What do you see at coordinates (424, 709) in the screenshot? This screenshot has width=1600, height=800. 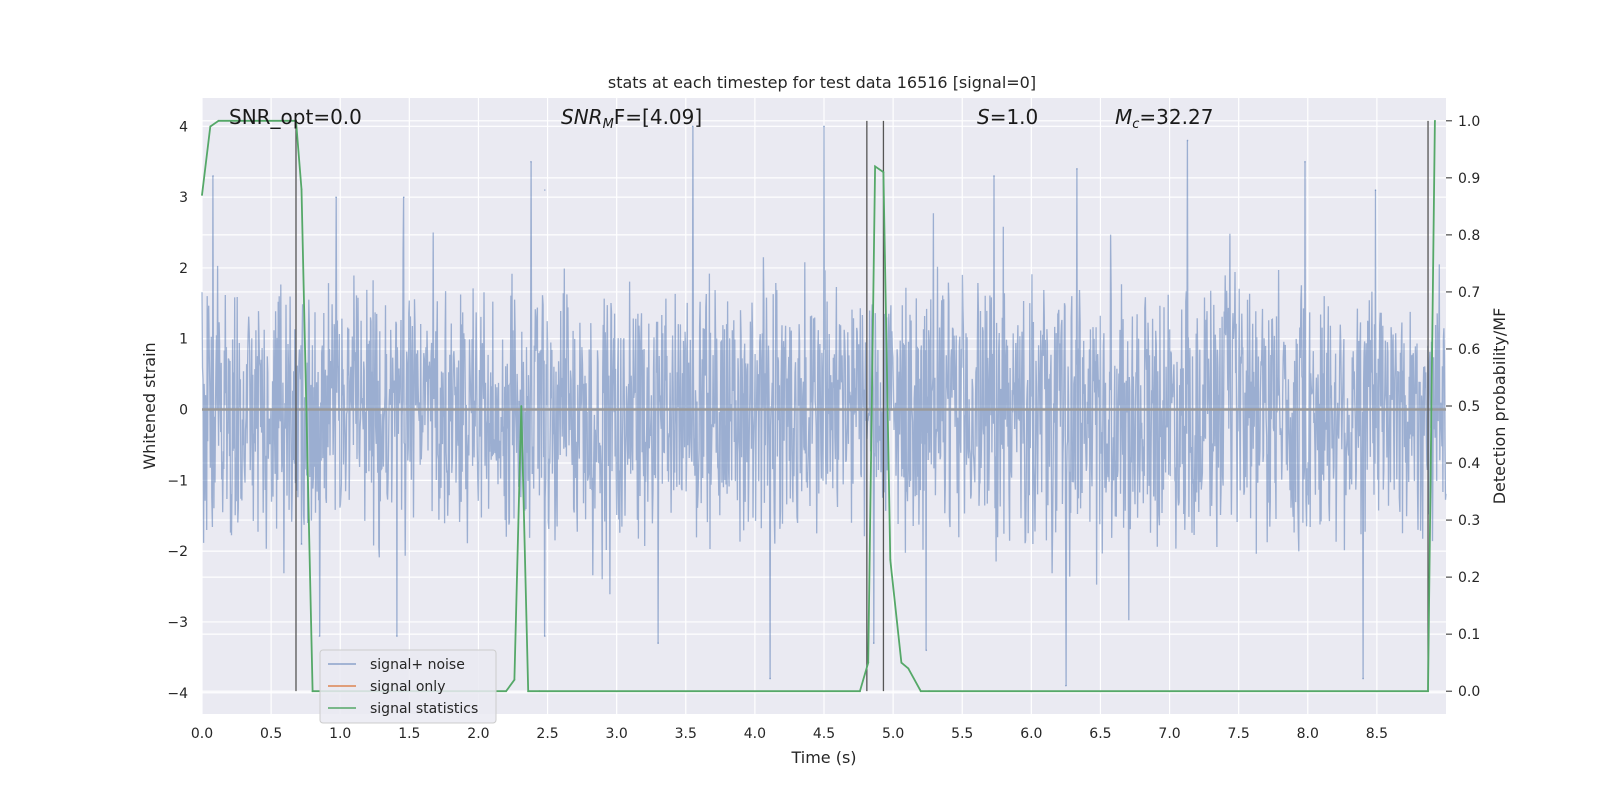 I see `legend-stats-label: signal statistics` at bounding box center [424, 709].